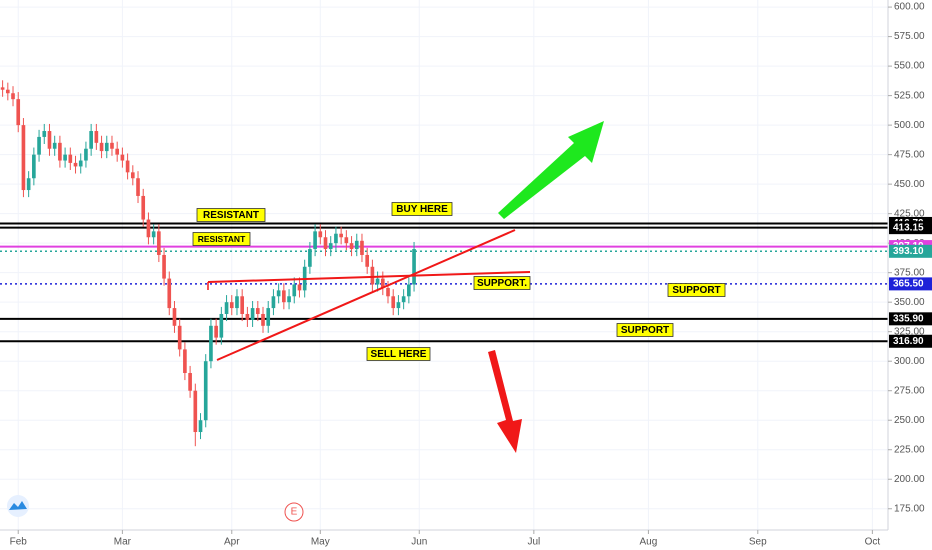 The width and height of the screenshot is (932, 550). What do you see at coordinates (123, 542) in the screenshot?
I see `x-tick-label: Mar` at bounding box center [123, 542].